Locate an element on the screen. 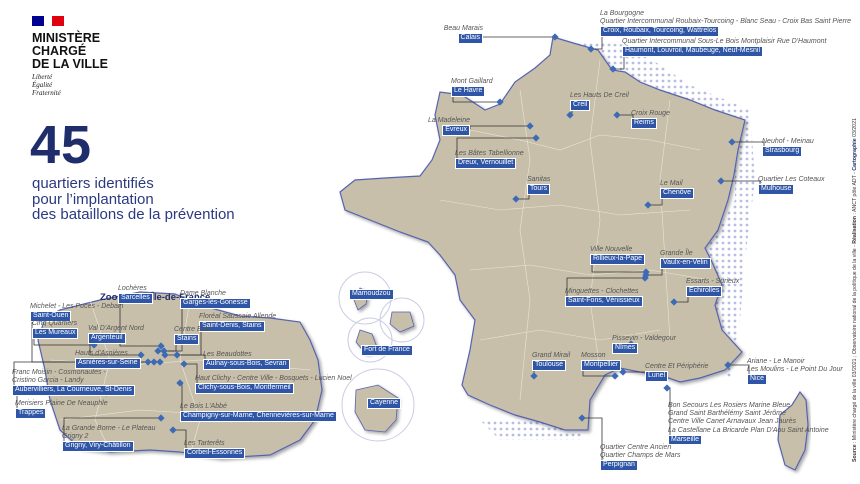 The width and height of the screenshot is (860, 484). ministry-line: MINISTÈRE is located at coordinates (66, 38).